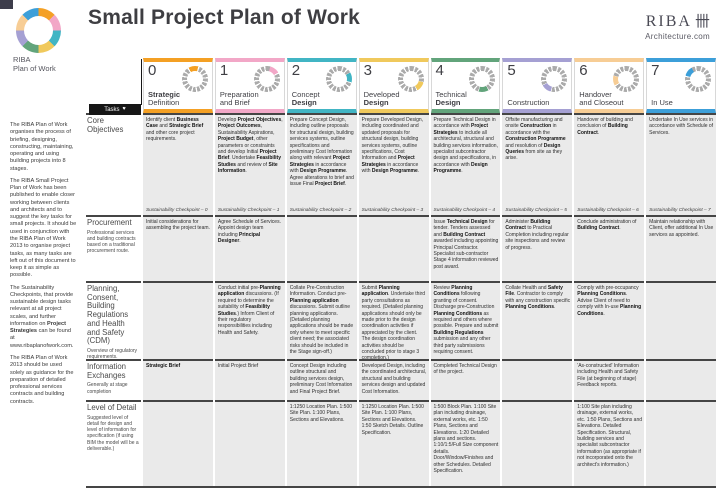 The width and height of the screenshot is (720, 495). I want to click on sustainability-checkpoint-label: Sustainability Checkpoint – 4, so click(464, 210).